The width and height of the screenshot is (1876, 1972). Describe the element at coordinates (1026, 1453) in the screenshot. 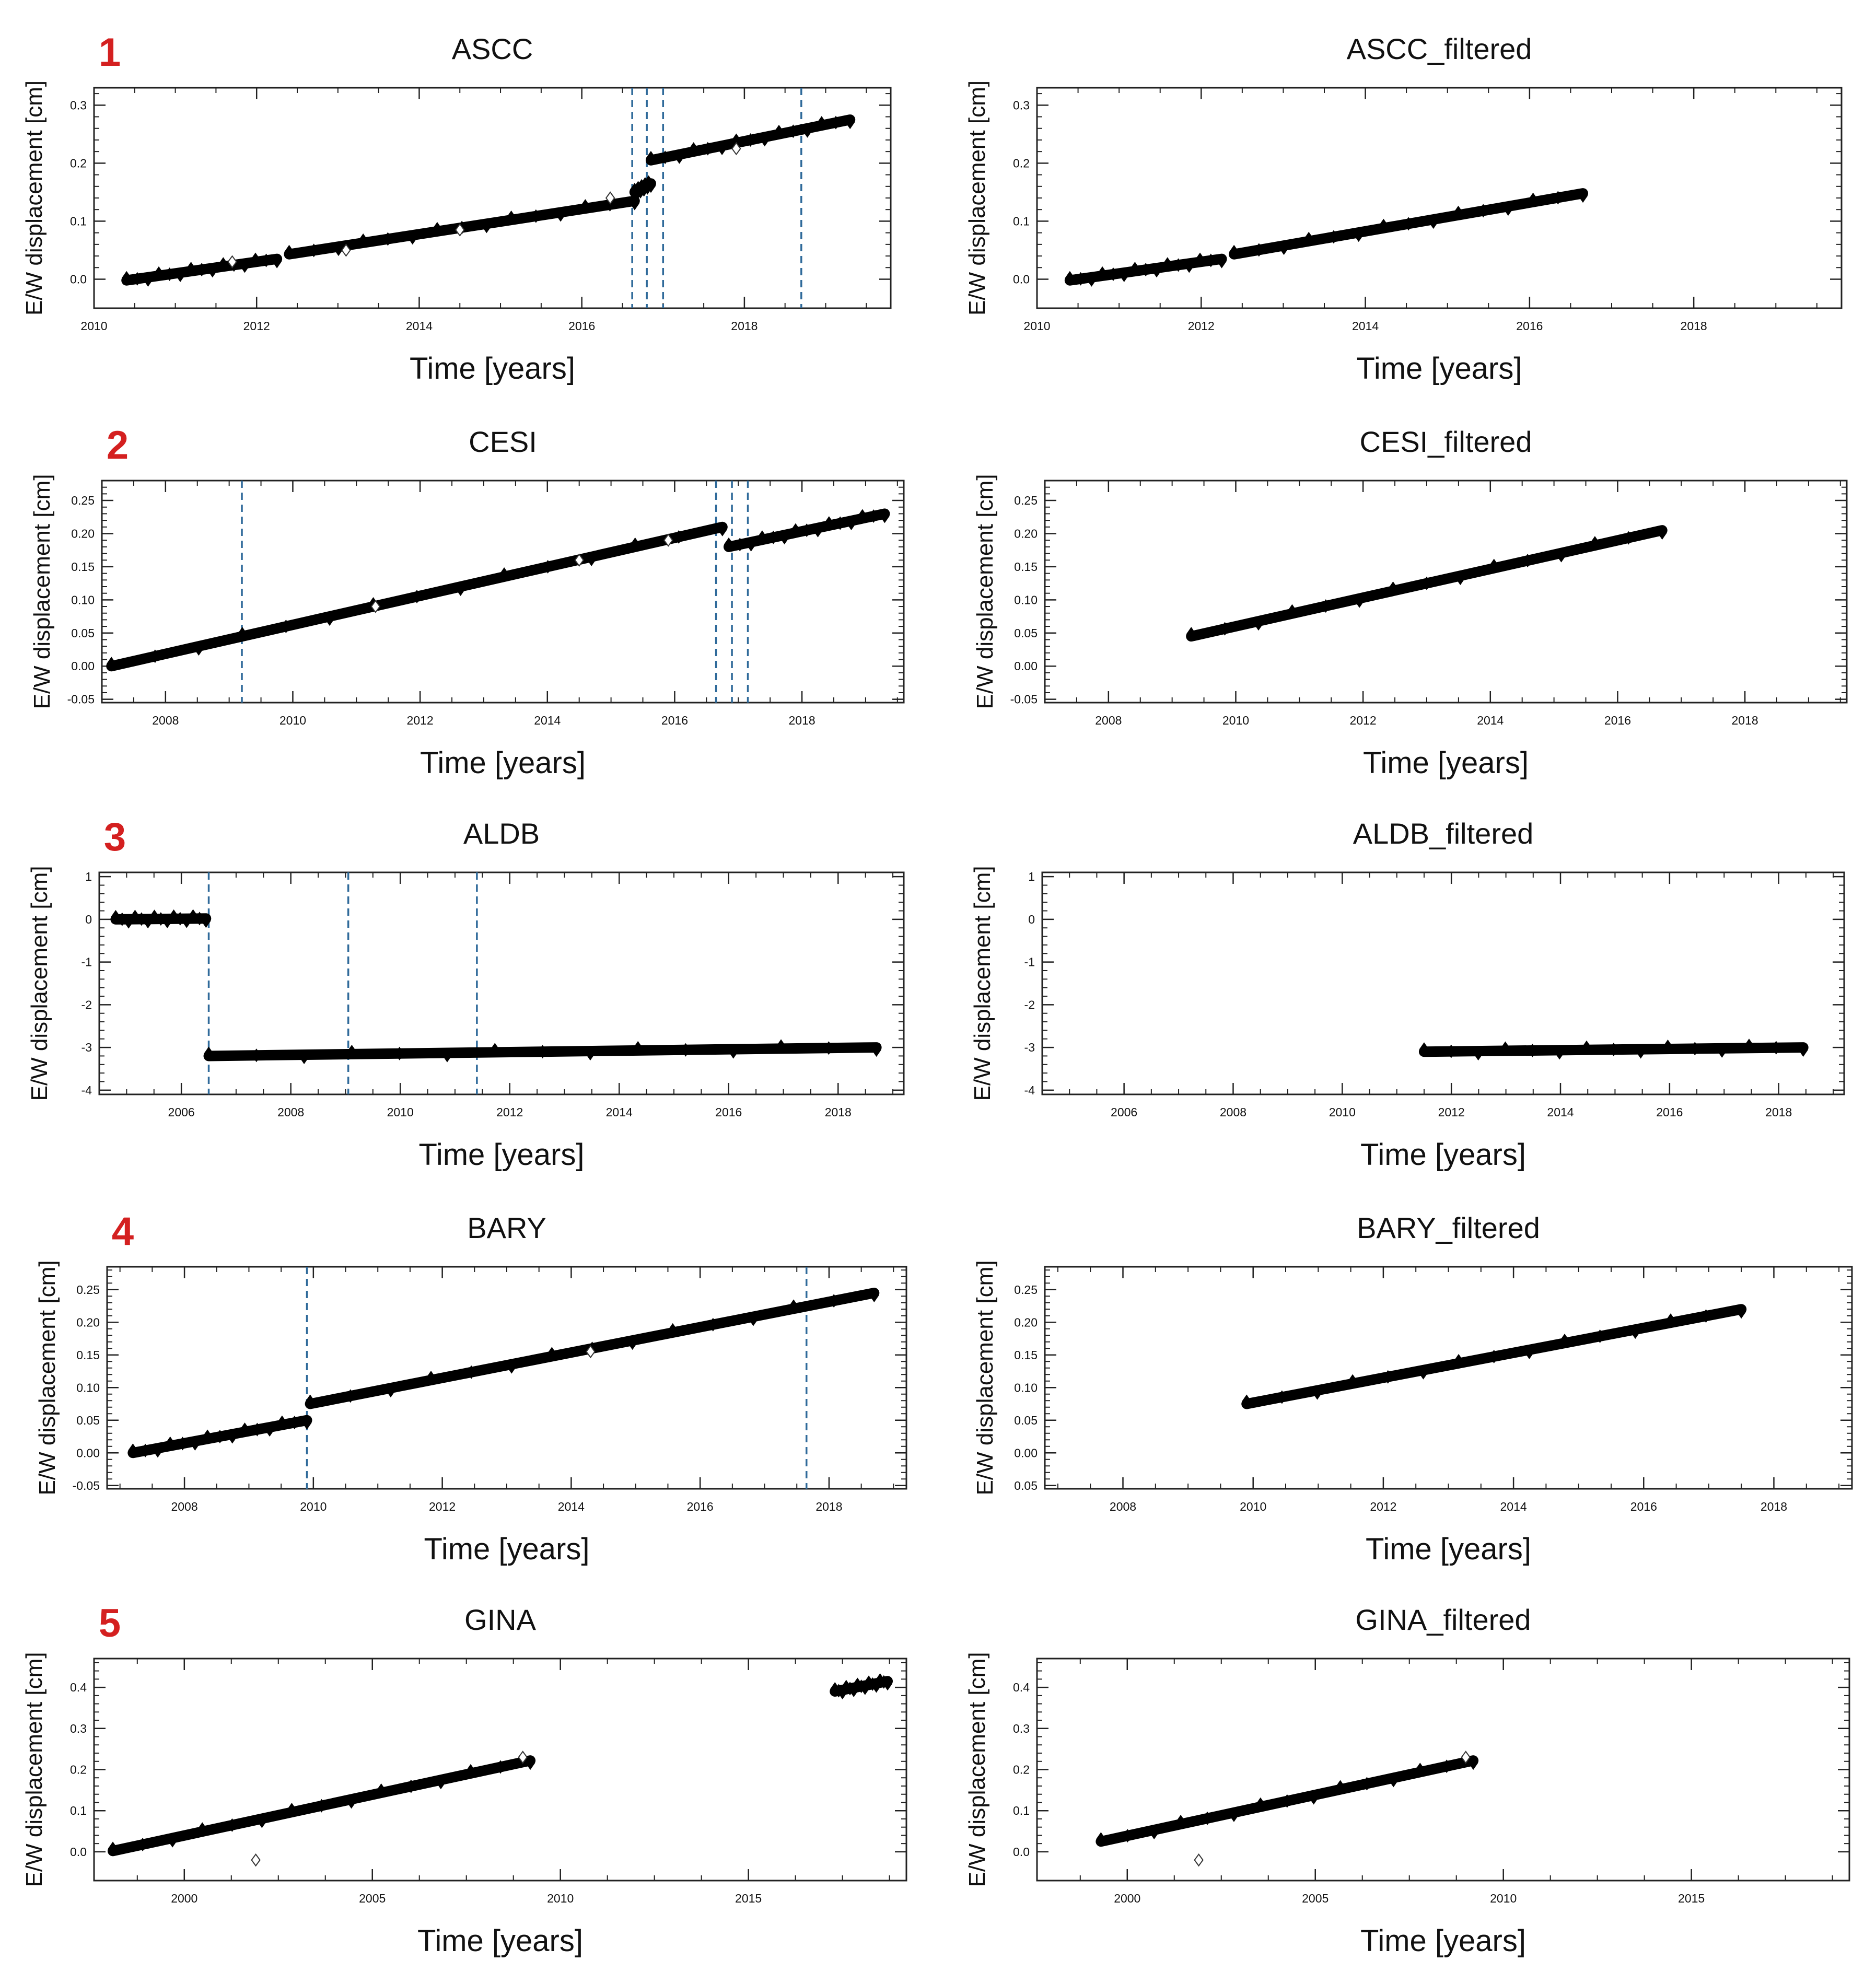

I see `y-tick-label: 0.00` at that location.